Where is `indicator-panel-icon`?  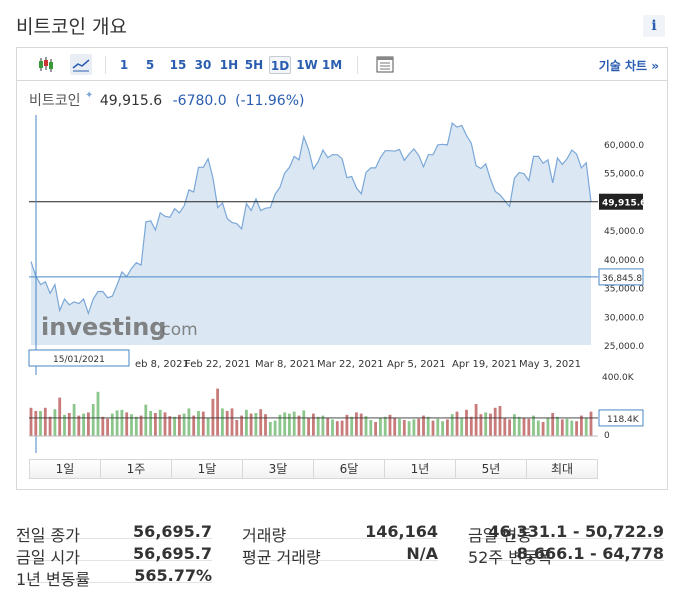
indicator-panel-icon is located at coordinates (385, 64).